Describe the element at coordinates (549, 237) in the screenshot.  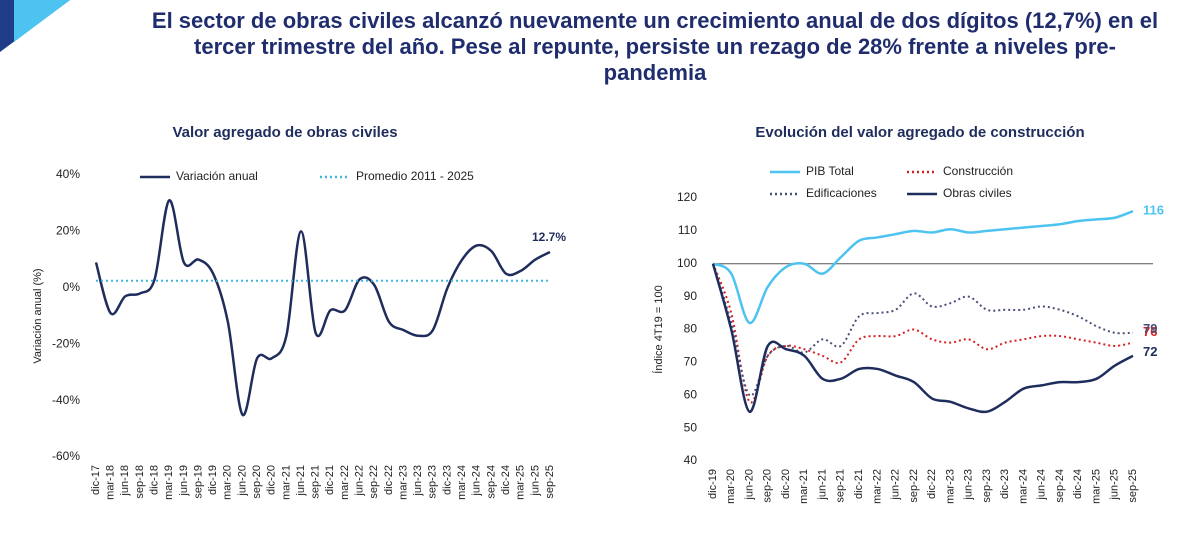
I see `data-label: 12.7%` at that location.